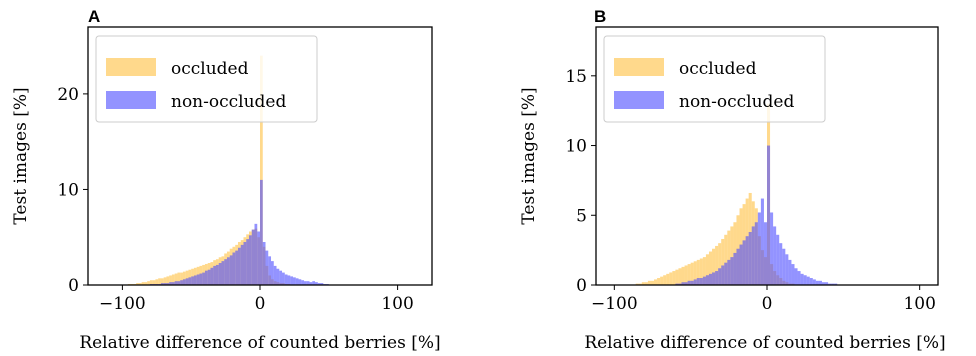  Describe the element at coordinates (68, 190) in the screenshot. I see `y-tick-label: 10` at that location.